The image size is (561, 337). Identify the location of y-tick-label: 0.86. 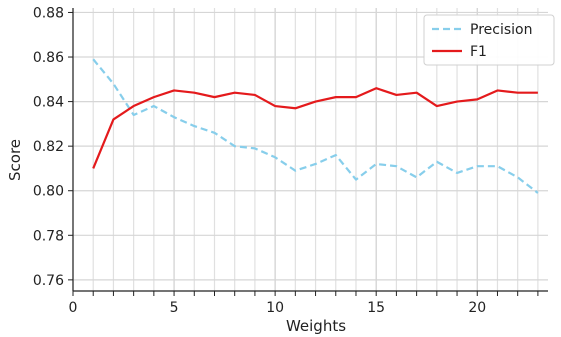
(48, 58).